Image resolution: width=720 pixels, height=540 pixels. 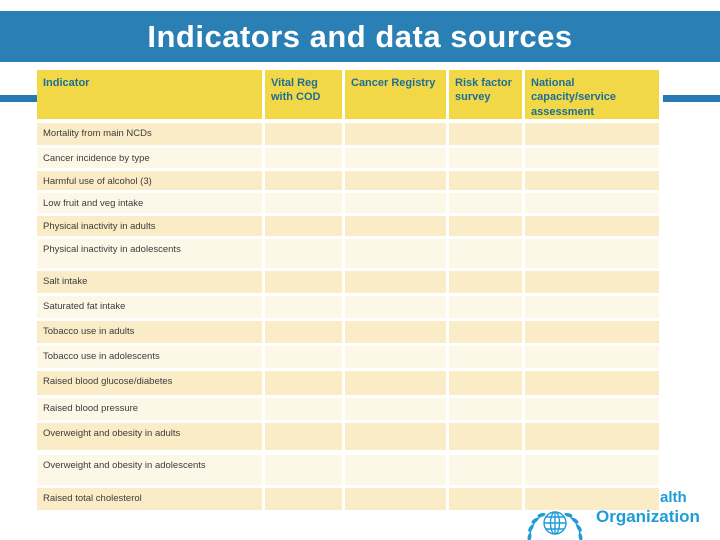 What do you see at coordinates (149, 357) in the screenshot?
I see `indicator-cell: Tobacco use in adolescents` at bounding box center [149, 357].